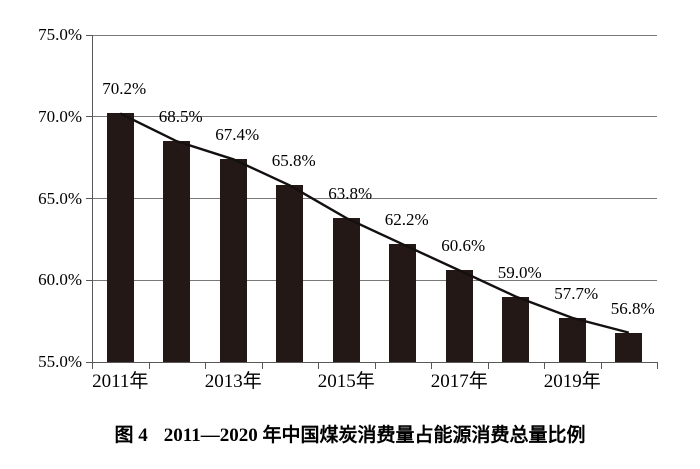  What do you see at coordinates (346, 290) in the screenshot?
I see `bar-2015` at bounding box center [346, 290].